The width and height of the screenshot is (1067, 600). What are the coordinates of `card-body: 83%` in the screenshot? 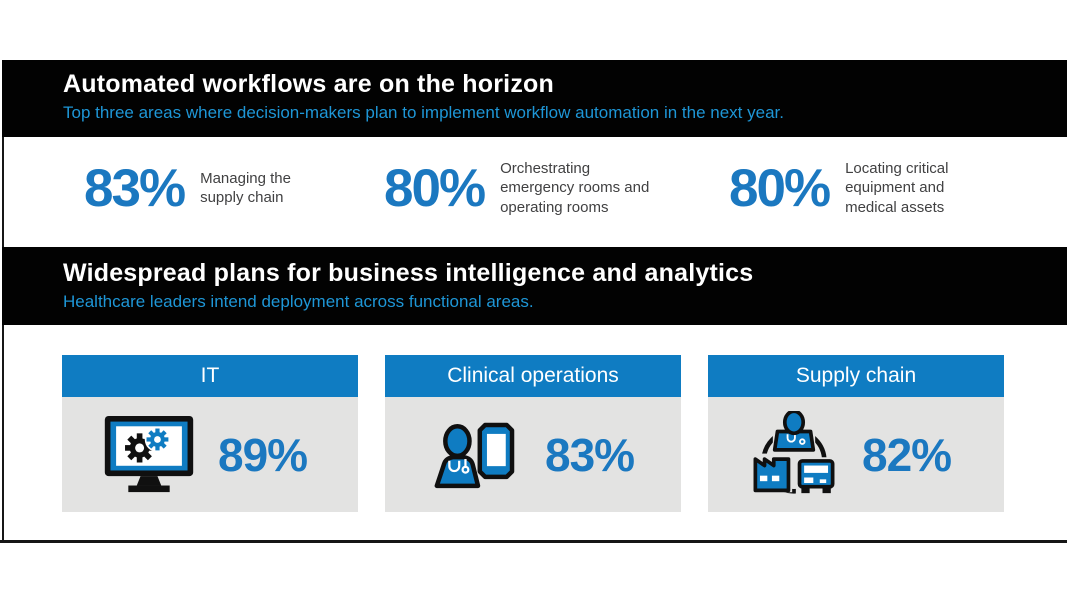 It's located at (533, 454).